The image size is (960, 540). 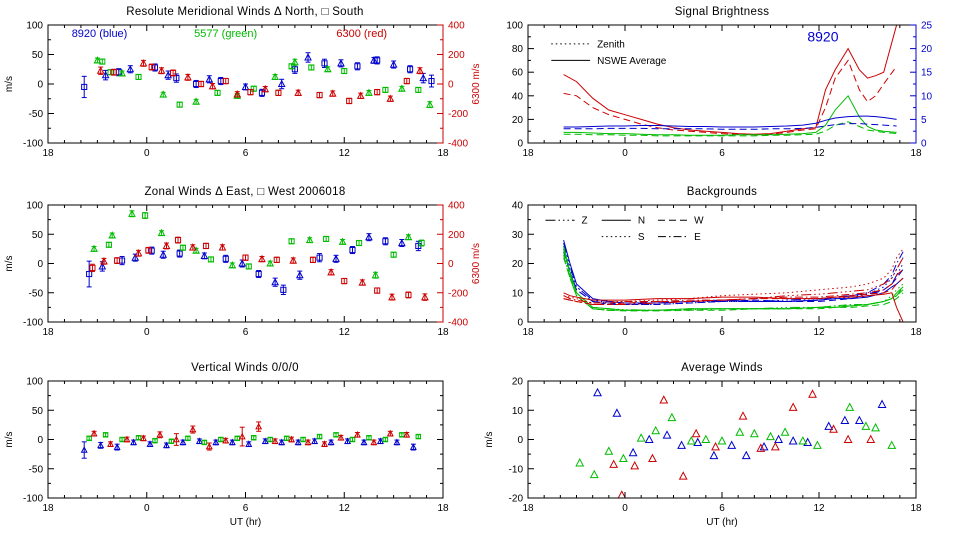 I want to click on y-axis-right-label: 6300 m/s, so click(x=476, y=83).